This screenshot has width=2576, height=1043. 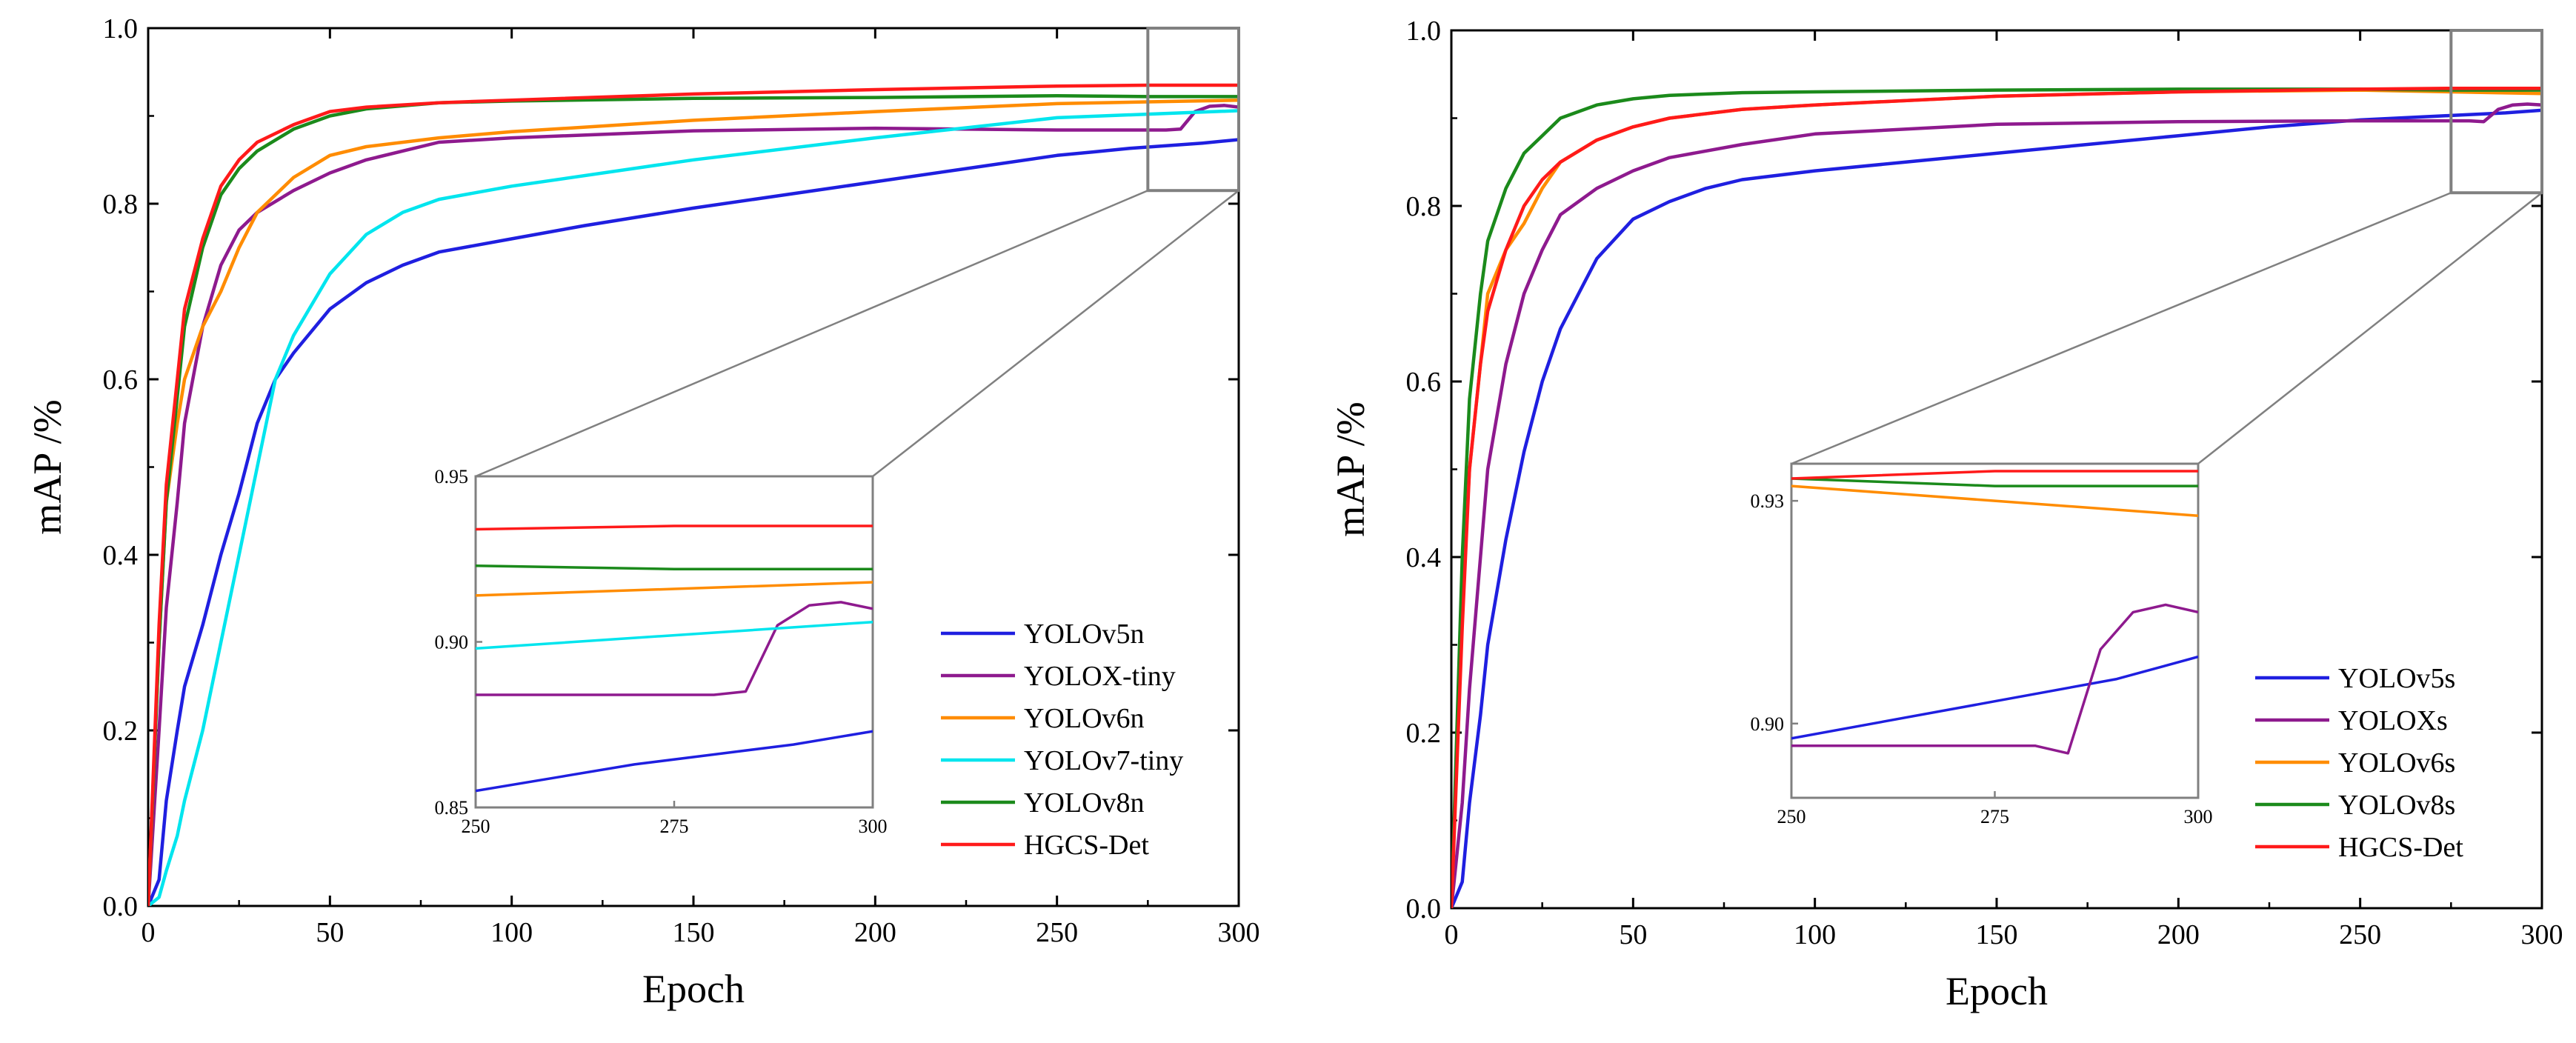 I want to click on legend-label: YOLOXs, so click(x=2393, y=720).